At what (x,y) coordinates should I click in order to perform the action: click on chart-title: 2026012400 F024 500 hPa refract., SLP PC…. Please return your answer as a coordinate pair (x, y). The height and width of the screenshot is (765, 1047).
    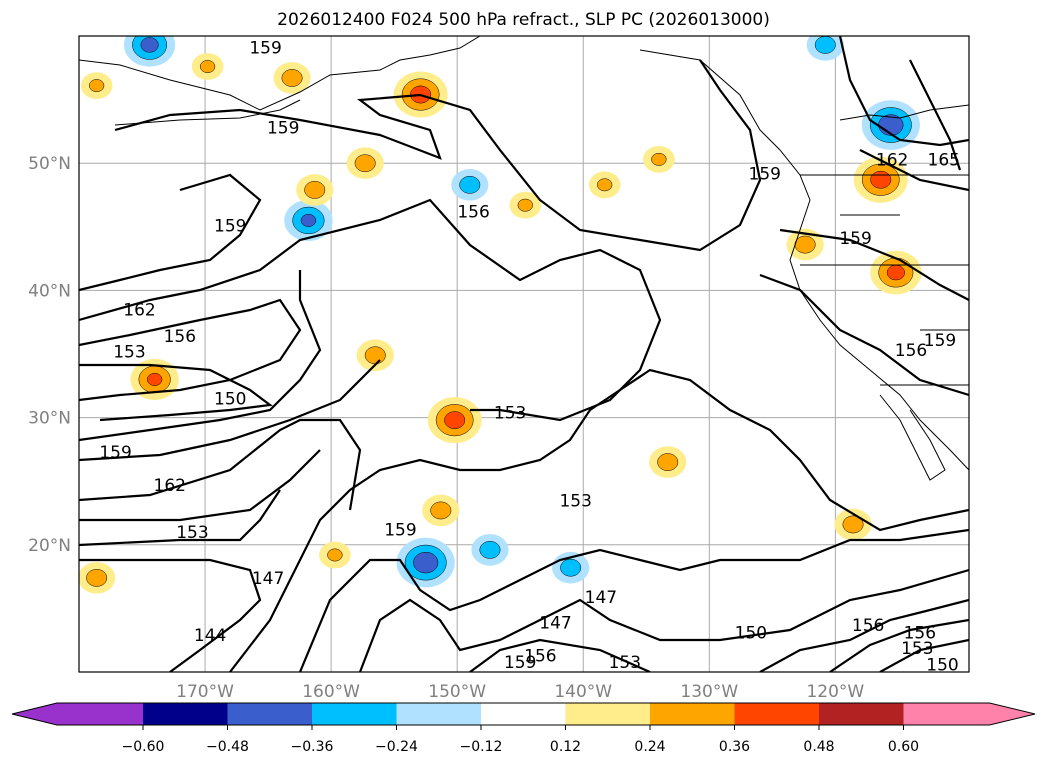
    Looking at the image, I should click on (523, 20).